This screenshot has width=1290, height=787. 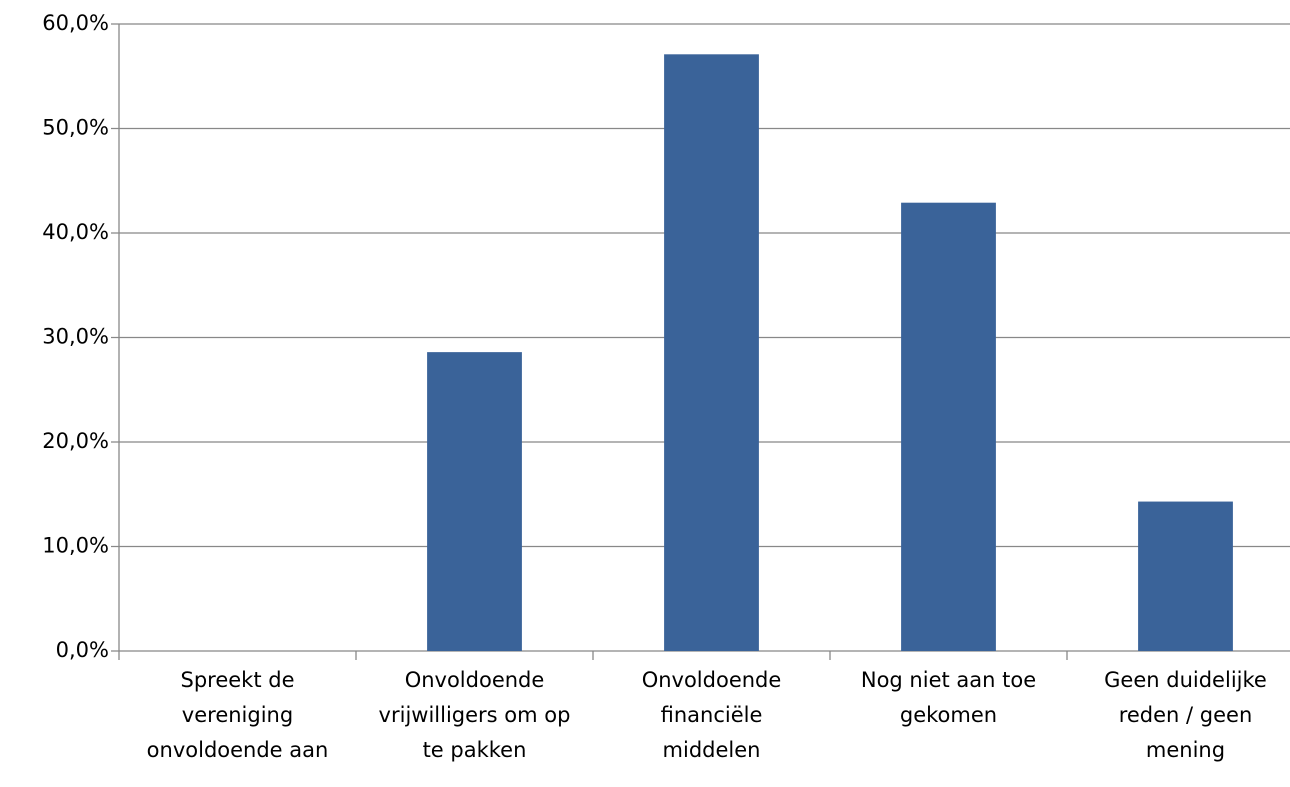 What do you see at coordinates (75, 128) in the screenshot?
I see `y-tick-label: 50,0%` at bounding box center [75, 128].